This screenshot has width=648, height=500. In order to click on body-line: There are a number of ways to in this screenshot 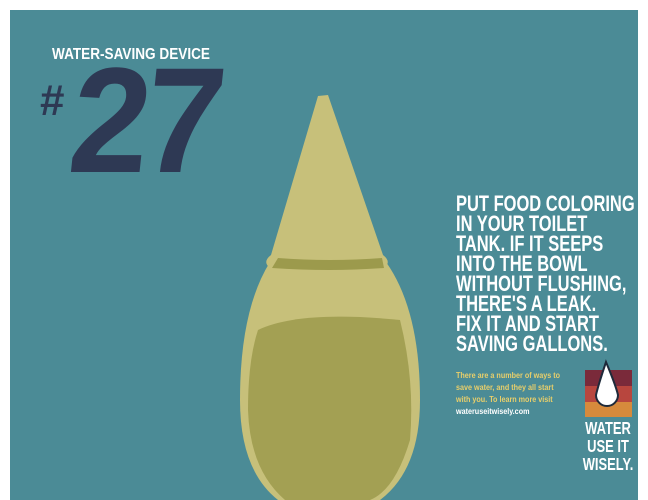, I will do `click(508, 375)`.